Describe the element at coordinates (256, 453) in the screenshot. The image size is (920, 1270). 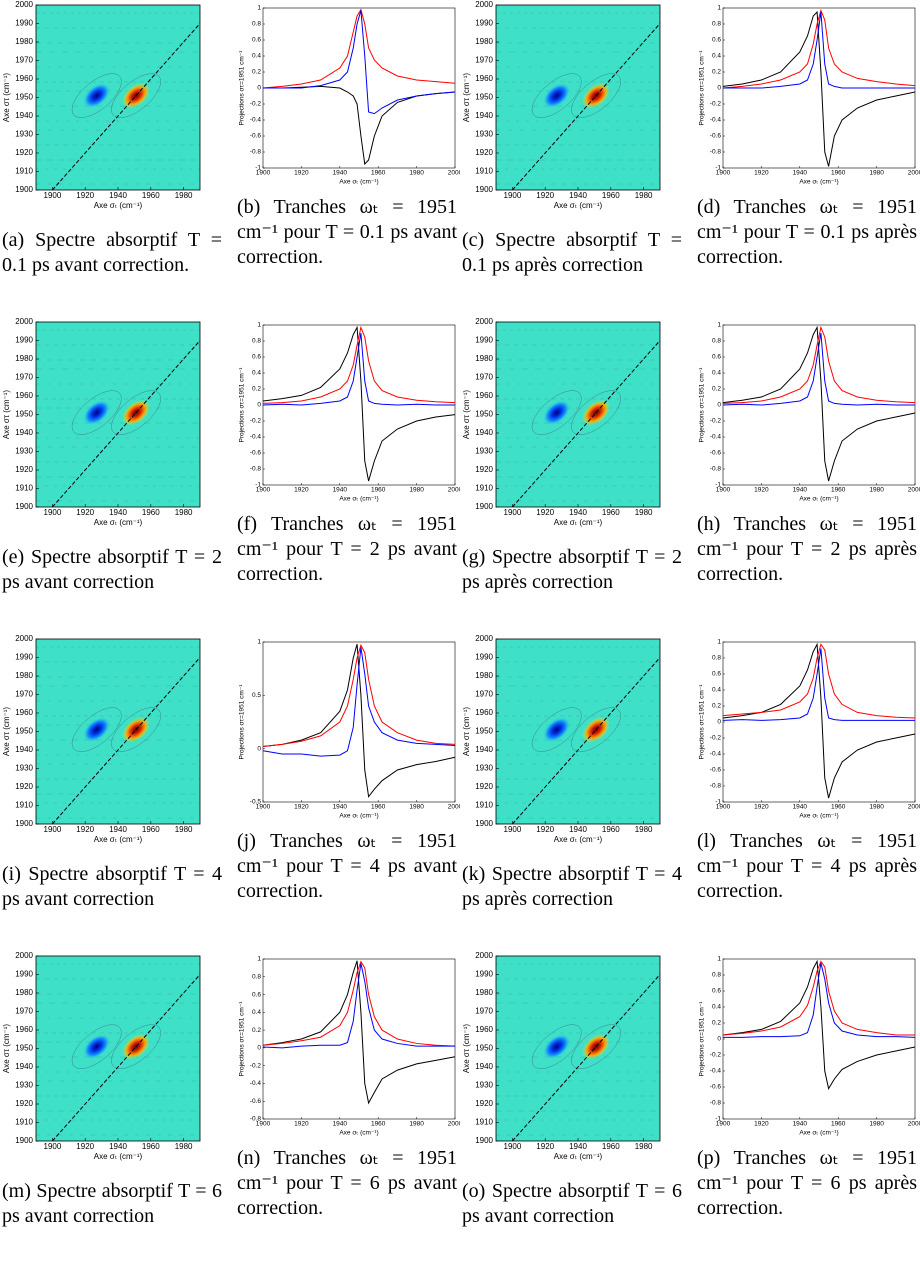
I see `y-tick-label: -0.6` at that location.